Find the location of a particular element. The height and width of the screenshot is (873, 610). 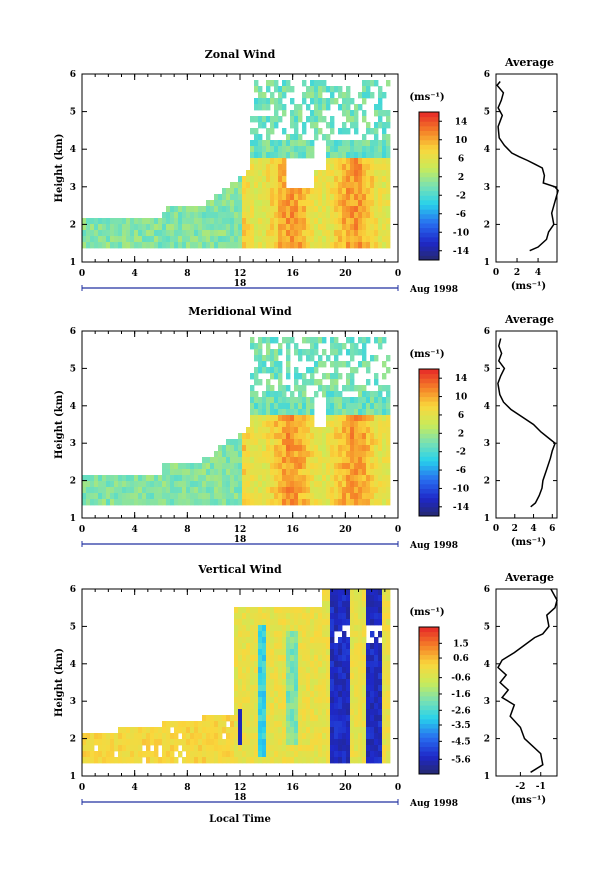

y-tick-label: 1 is located at coordinates (73, 519).